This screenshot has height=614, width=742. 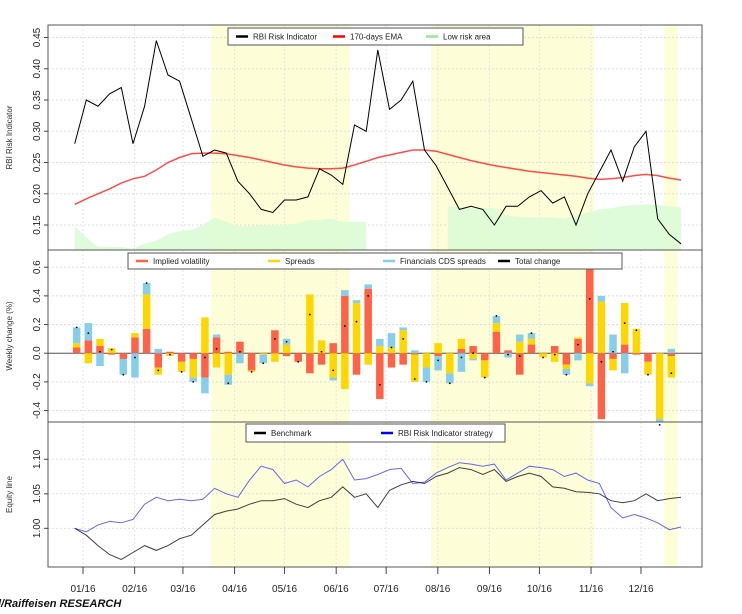 I want to click on y-tick-label: 0.4, so click(x=37, y=295).